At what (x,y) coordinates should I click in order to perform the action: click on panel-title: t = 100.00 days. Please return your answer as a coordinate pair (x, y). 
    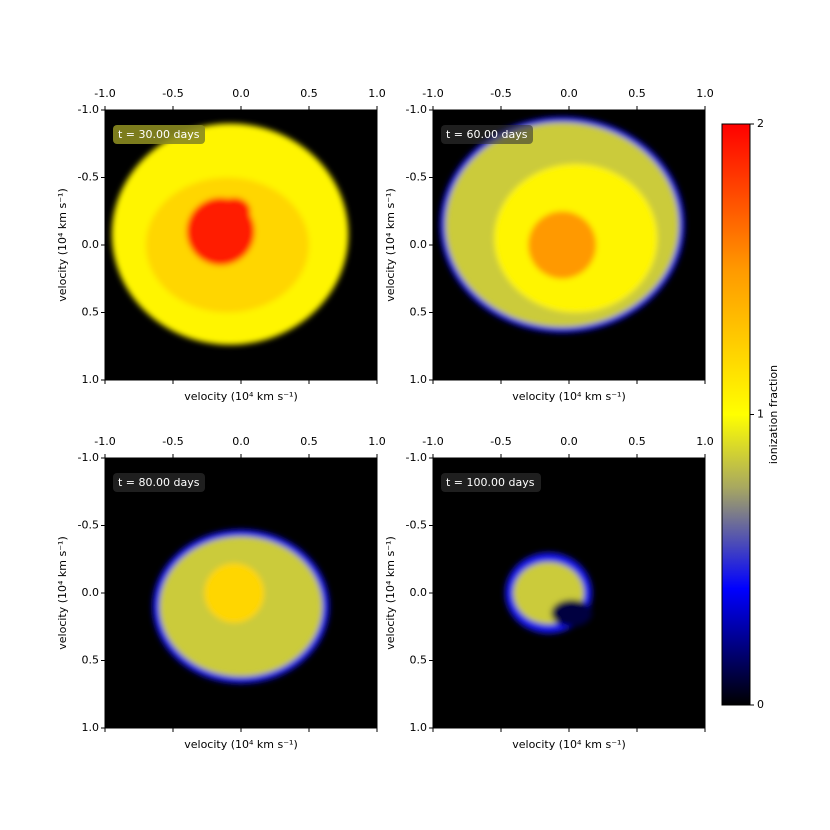
    Looking at the image, I should click on (490, 482).